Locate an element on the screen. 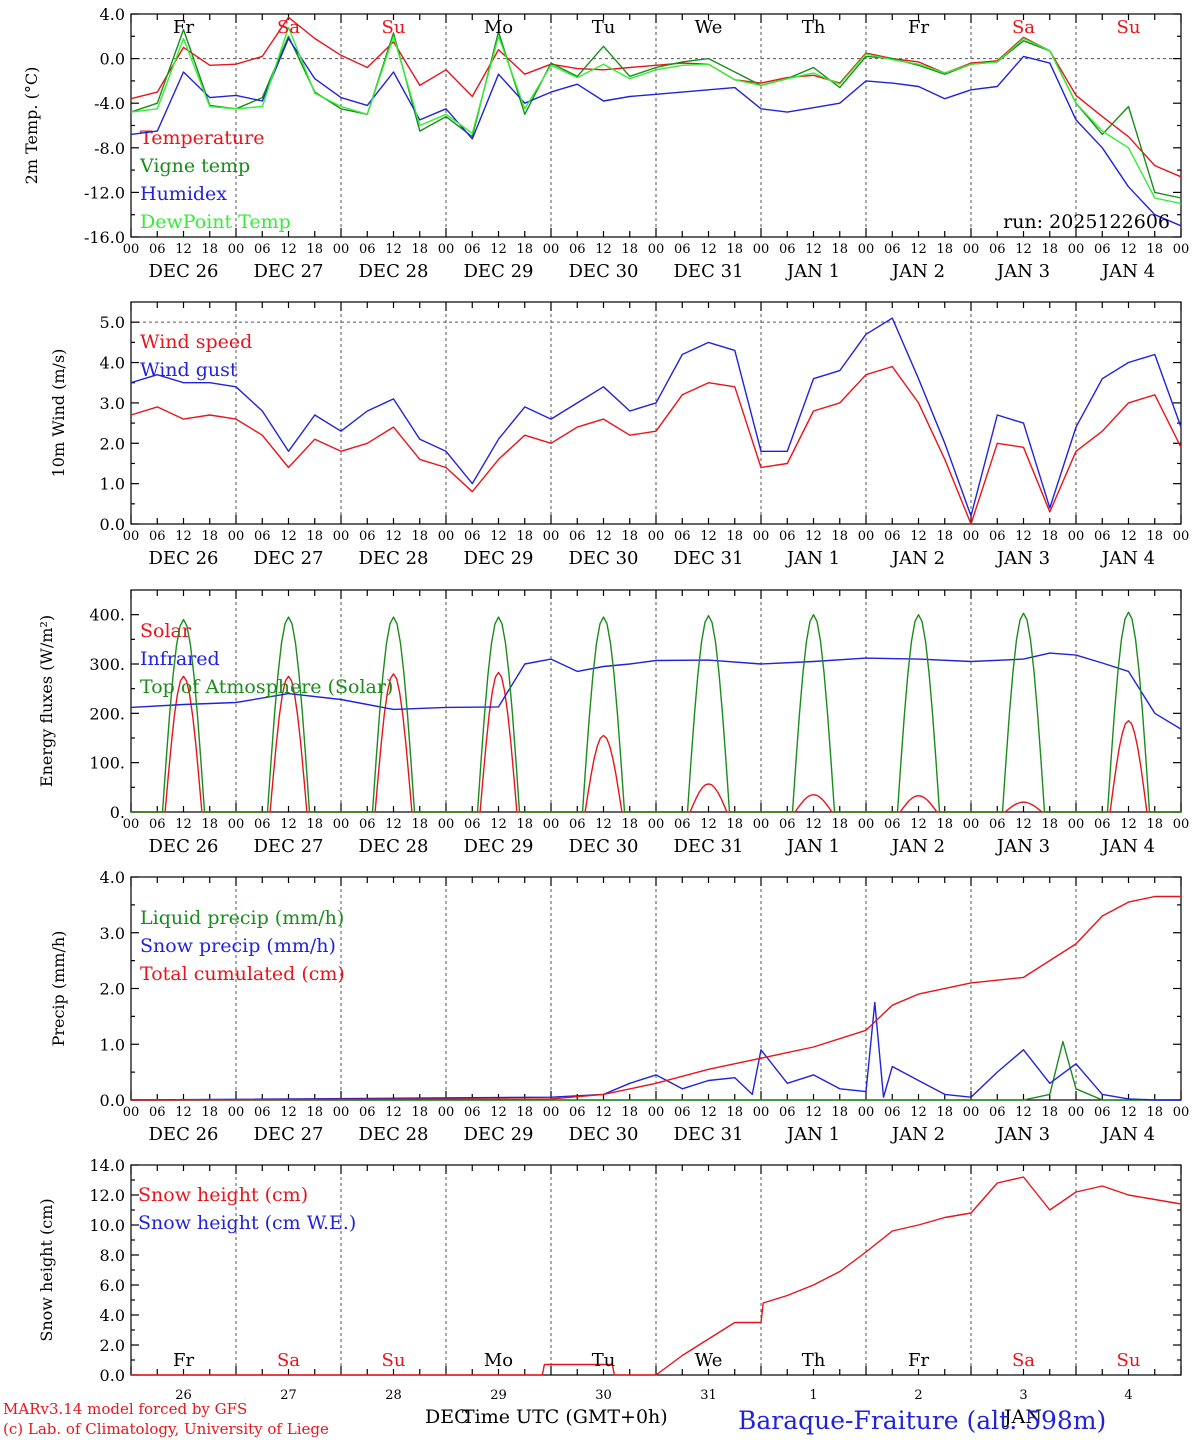 The image size is (1194, 1440). station-title: Baraque-Fraiture (alt. 598m) is located at coordinates (922, 1420).